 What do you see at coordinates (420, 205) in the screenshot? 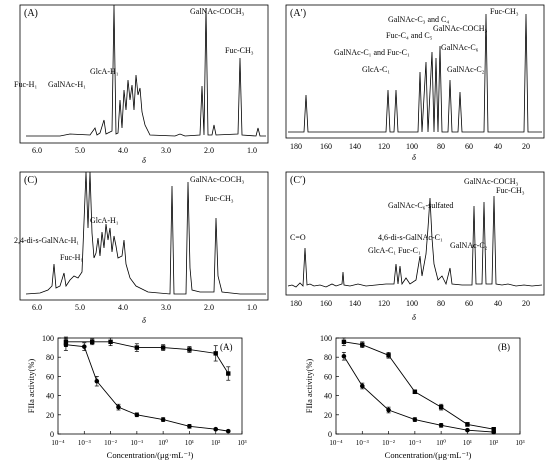
I see `peak-label: GalNAc-C₆-sulfated` at bounding box center [420, 205].